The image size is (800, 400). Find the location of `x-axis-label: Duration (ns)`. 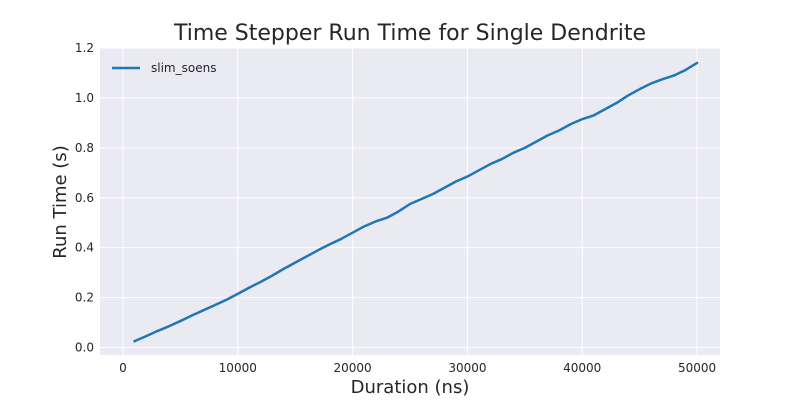

x-axis-label: Duration (ns) is located at coordinates (410, 387).